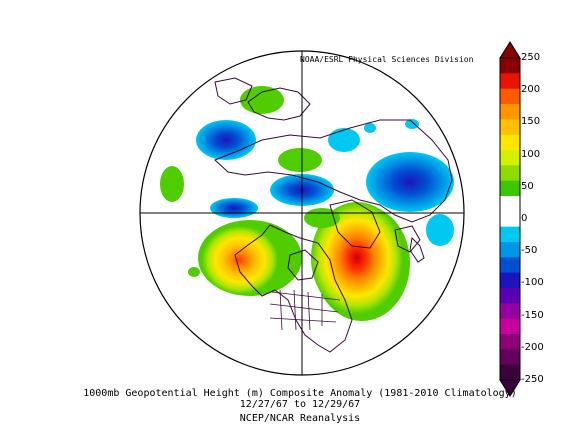  I want to click on caption-source: NCEP/NCAR Reanalysis, so click(300, 418).